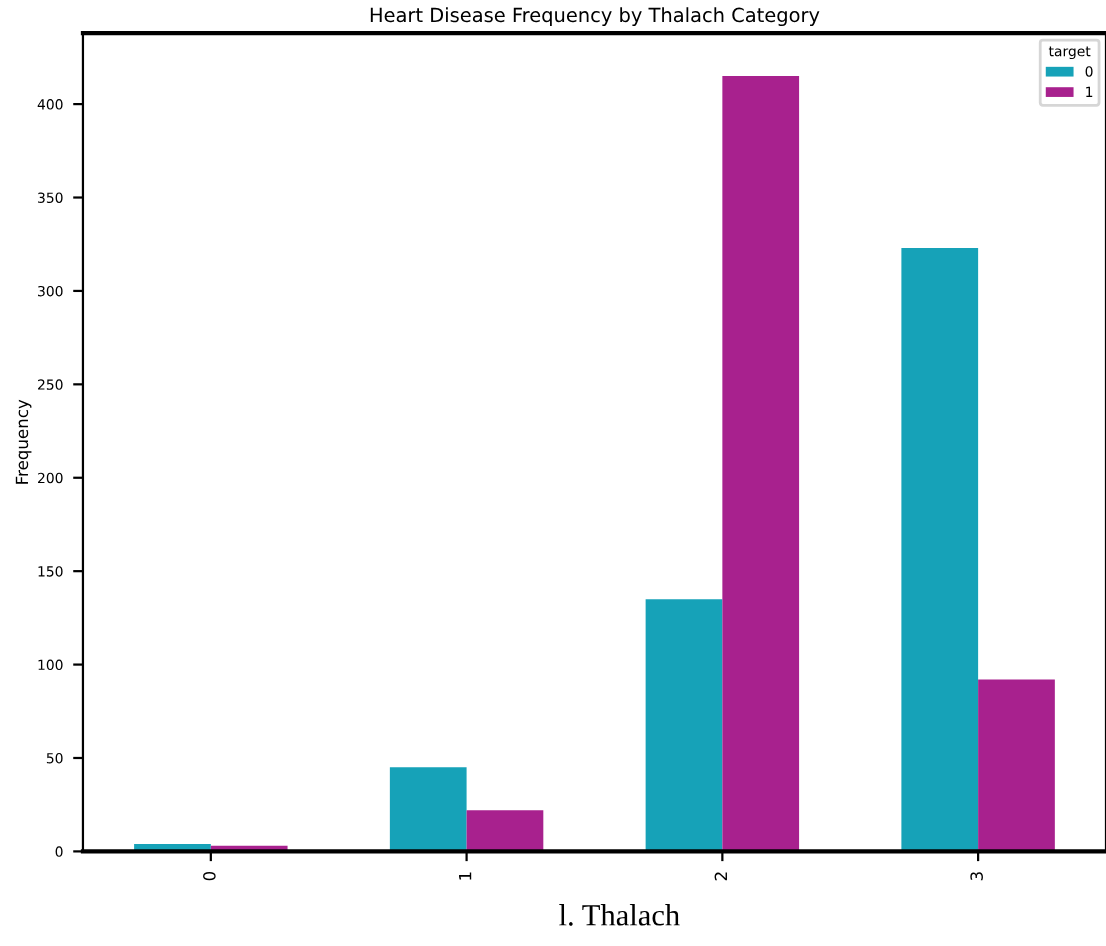 The height and width of the screenshot is (946, 1106). I want to click on x-tick-label: 3, so click(976, 876).